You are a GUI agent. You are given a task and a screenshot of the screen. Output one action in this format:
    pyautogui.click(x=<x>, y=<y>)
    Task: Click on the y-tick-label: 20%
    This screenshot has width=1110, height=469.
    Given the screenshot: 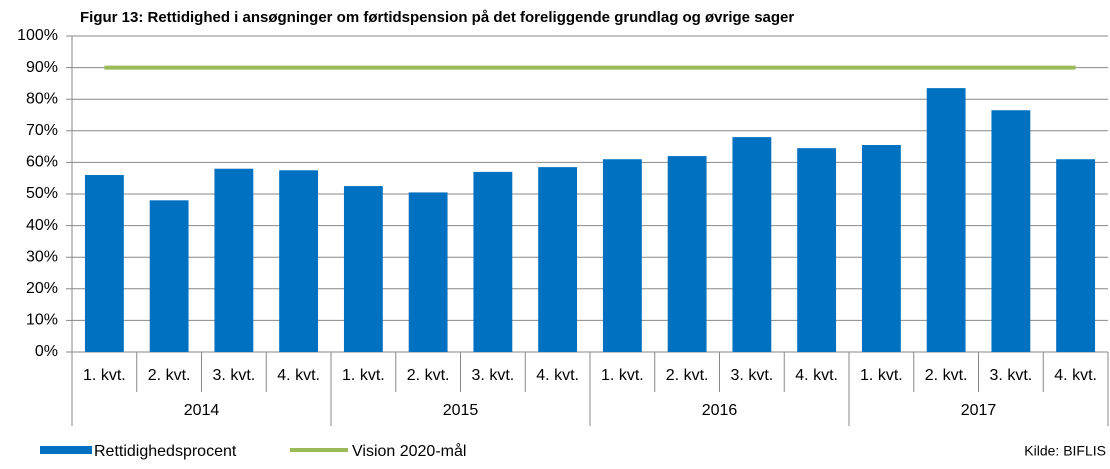 What is the action you would take?
    pyautogui.click(x=42, y=288)
    